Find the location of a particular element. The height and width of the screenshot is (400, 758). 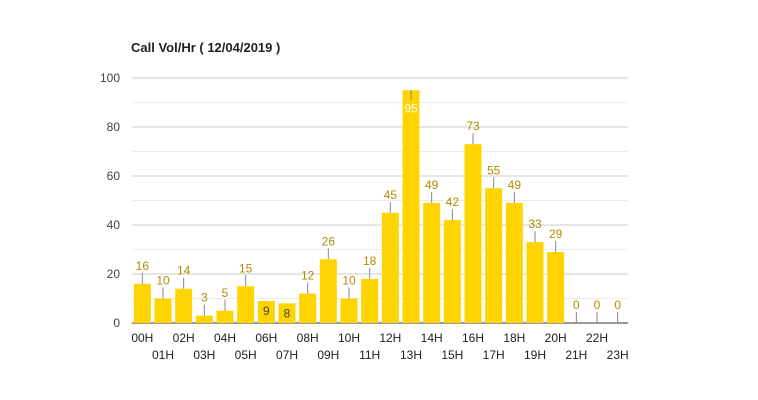

x-tick-label: 10H is located at coordinates (349, 338).